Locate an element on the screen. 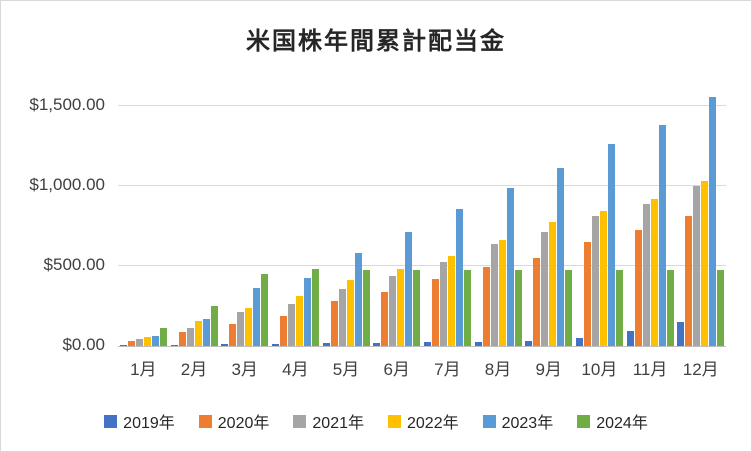  x-axis-tick-label: 11月 is located at coordinates (650, 369).